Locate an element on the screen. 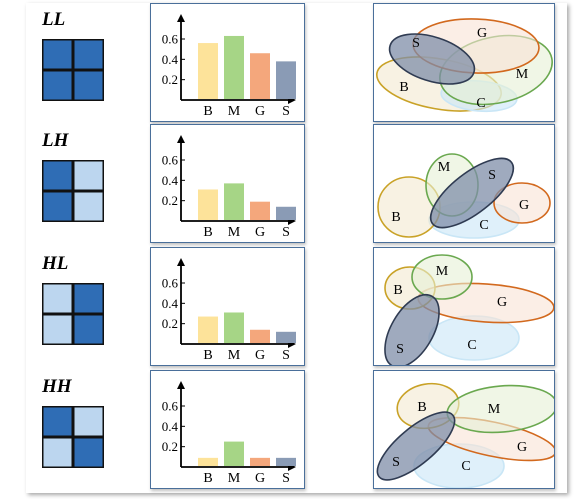  row-label-hh: HH is located at coordinates (72, 387).